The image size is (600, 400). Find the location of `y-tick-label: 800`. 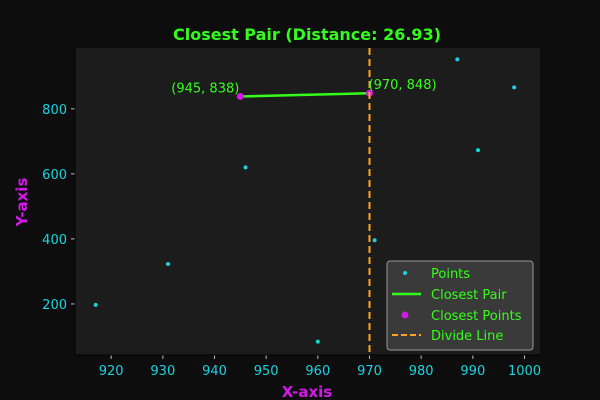

y-tick-label: 800 is located at coordinates (54, 110).